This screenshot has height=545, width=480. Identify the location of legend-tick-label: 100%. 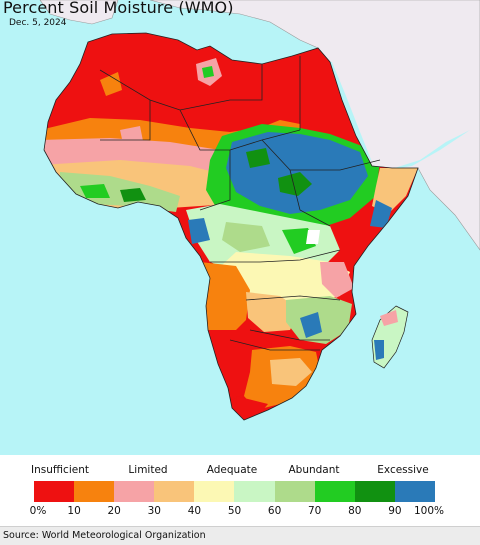
(429, 511).